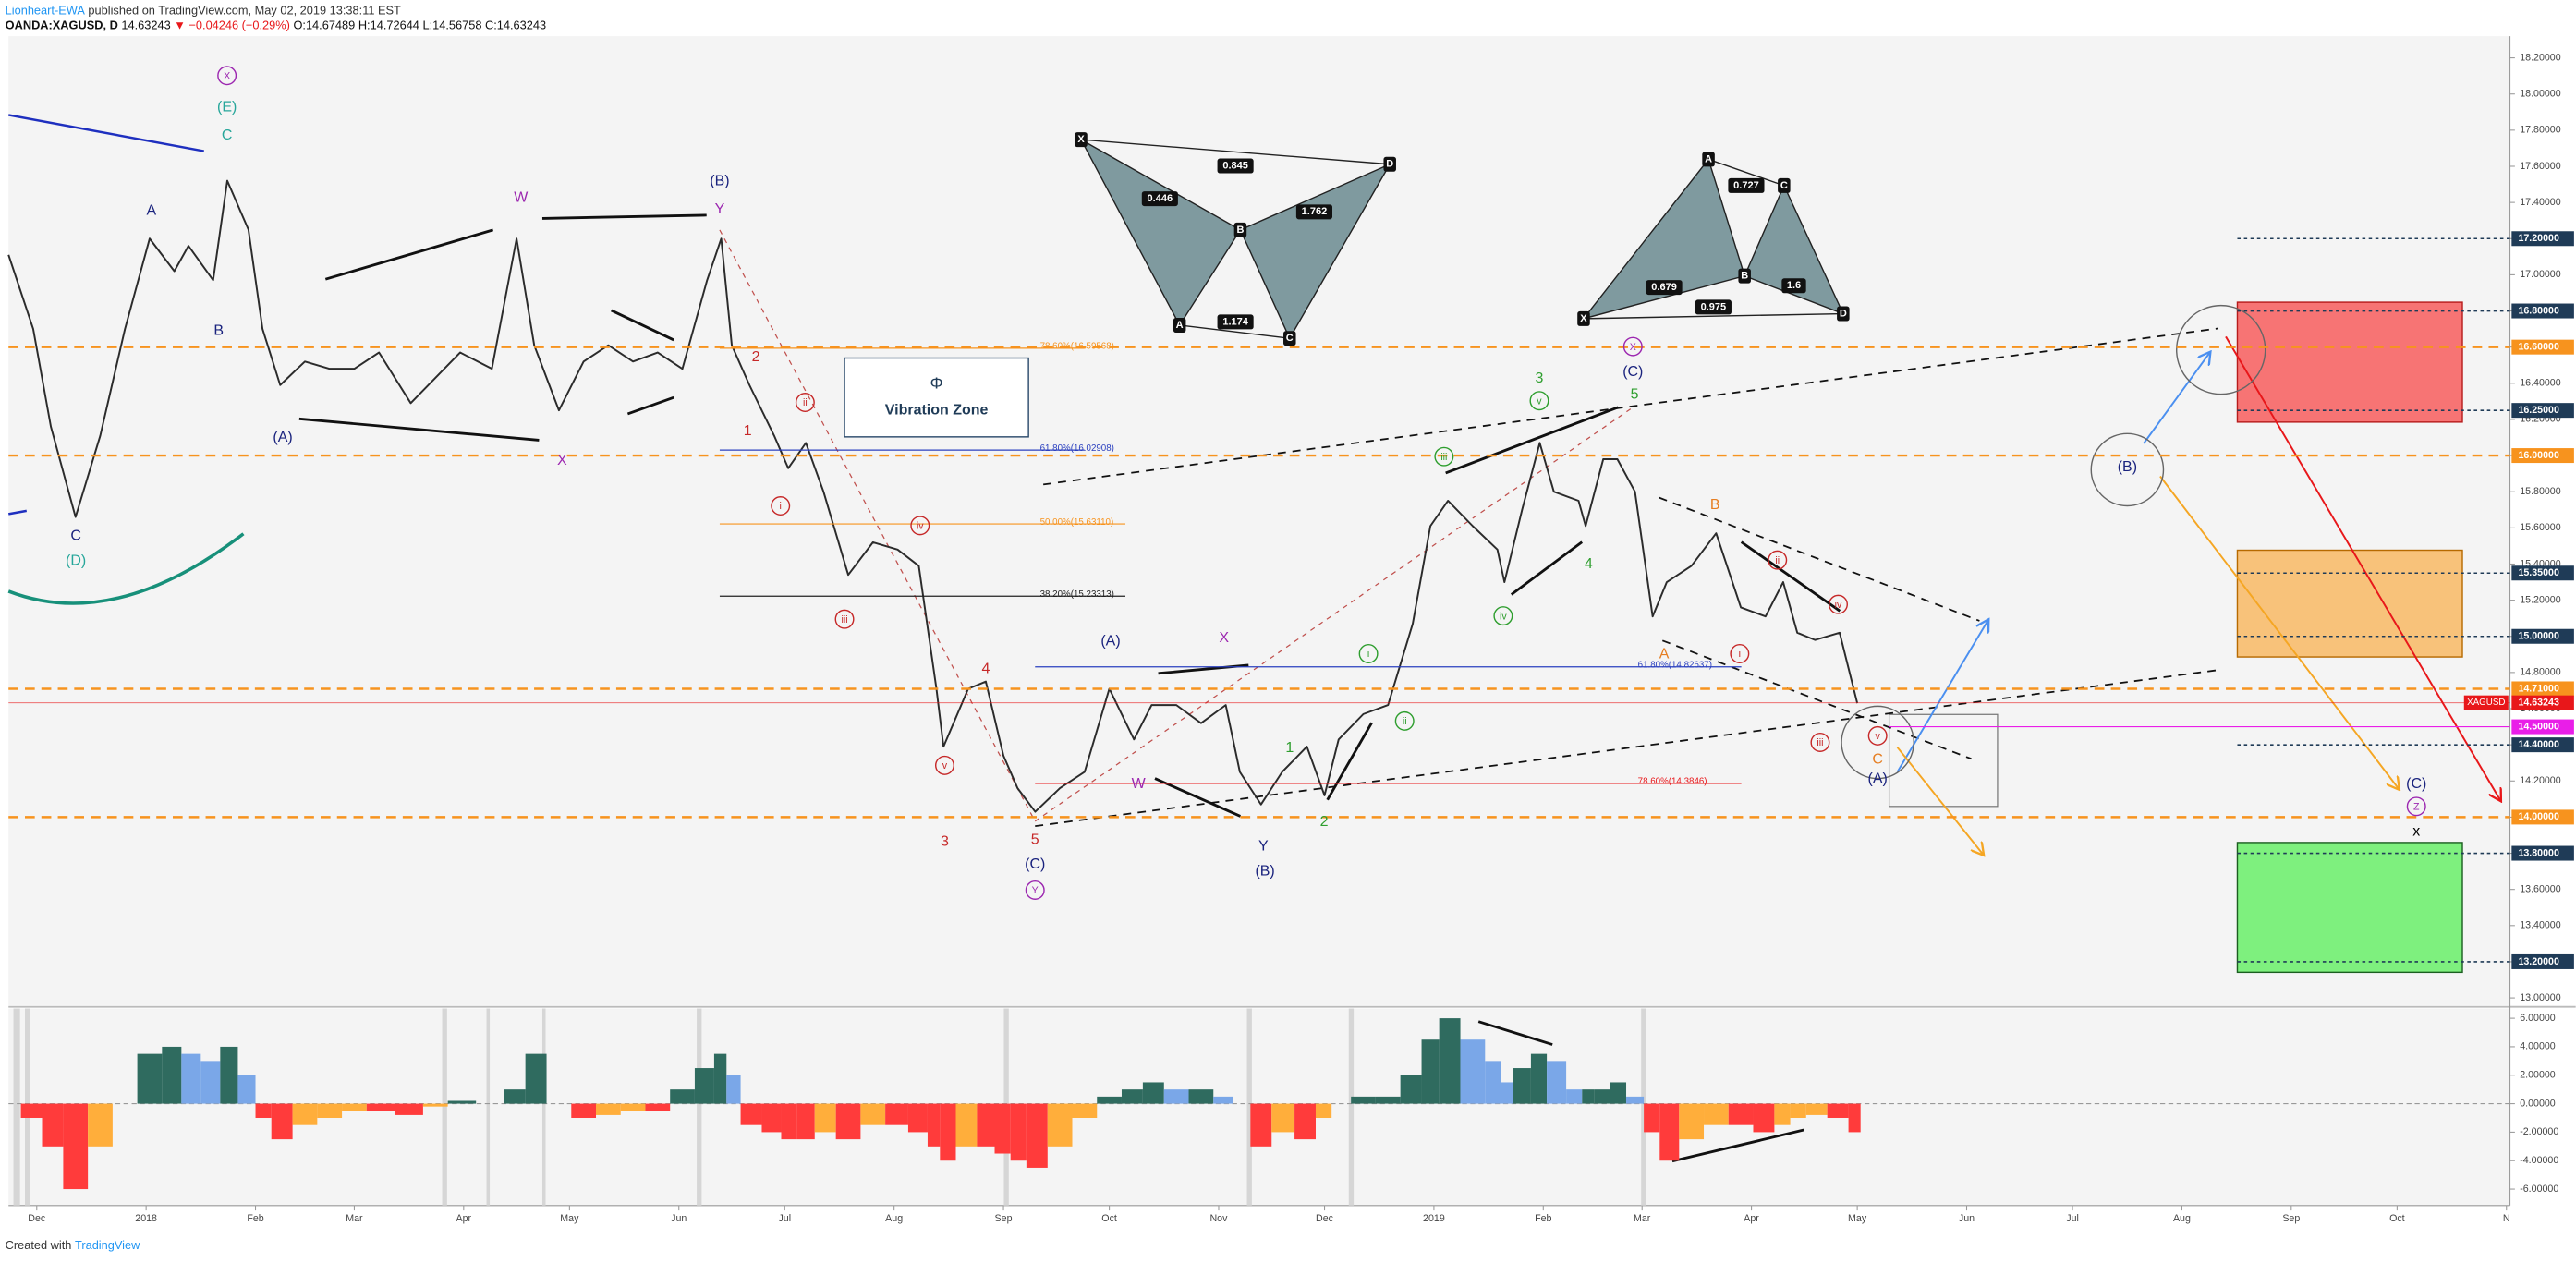 The height and width of the screenshot is (1263, 2576). I want to click on price-label: 13.20000, so click(2538, 961).